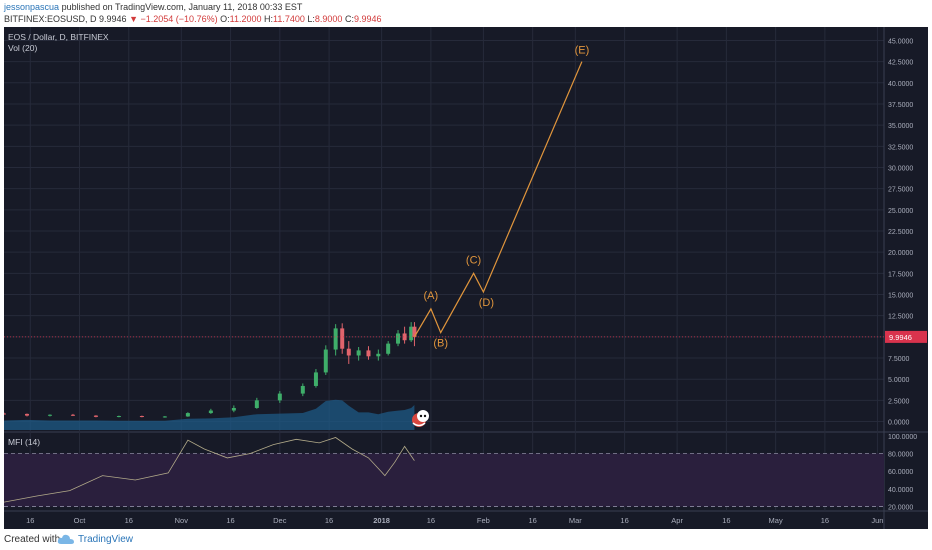 The height and width of the screenshot is (550, 932). What do you see at coordinates (900, 317) in the screenshot?
I see `price-tick-label: 12.5000` at bounding box center [900, 317].